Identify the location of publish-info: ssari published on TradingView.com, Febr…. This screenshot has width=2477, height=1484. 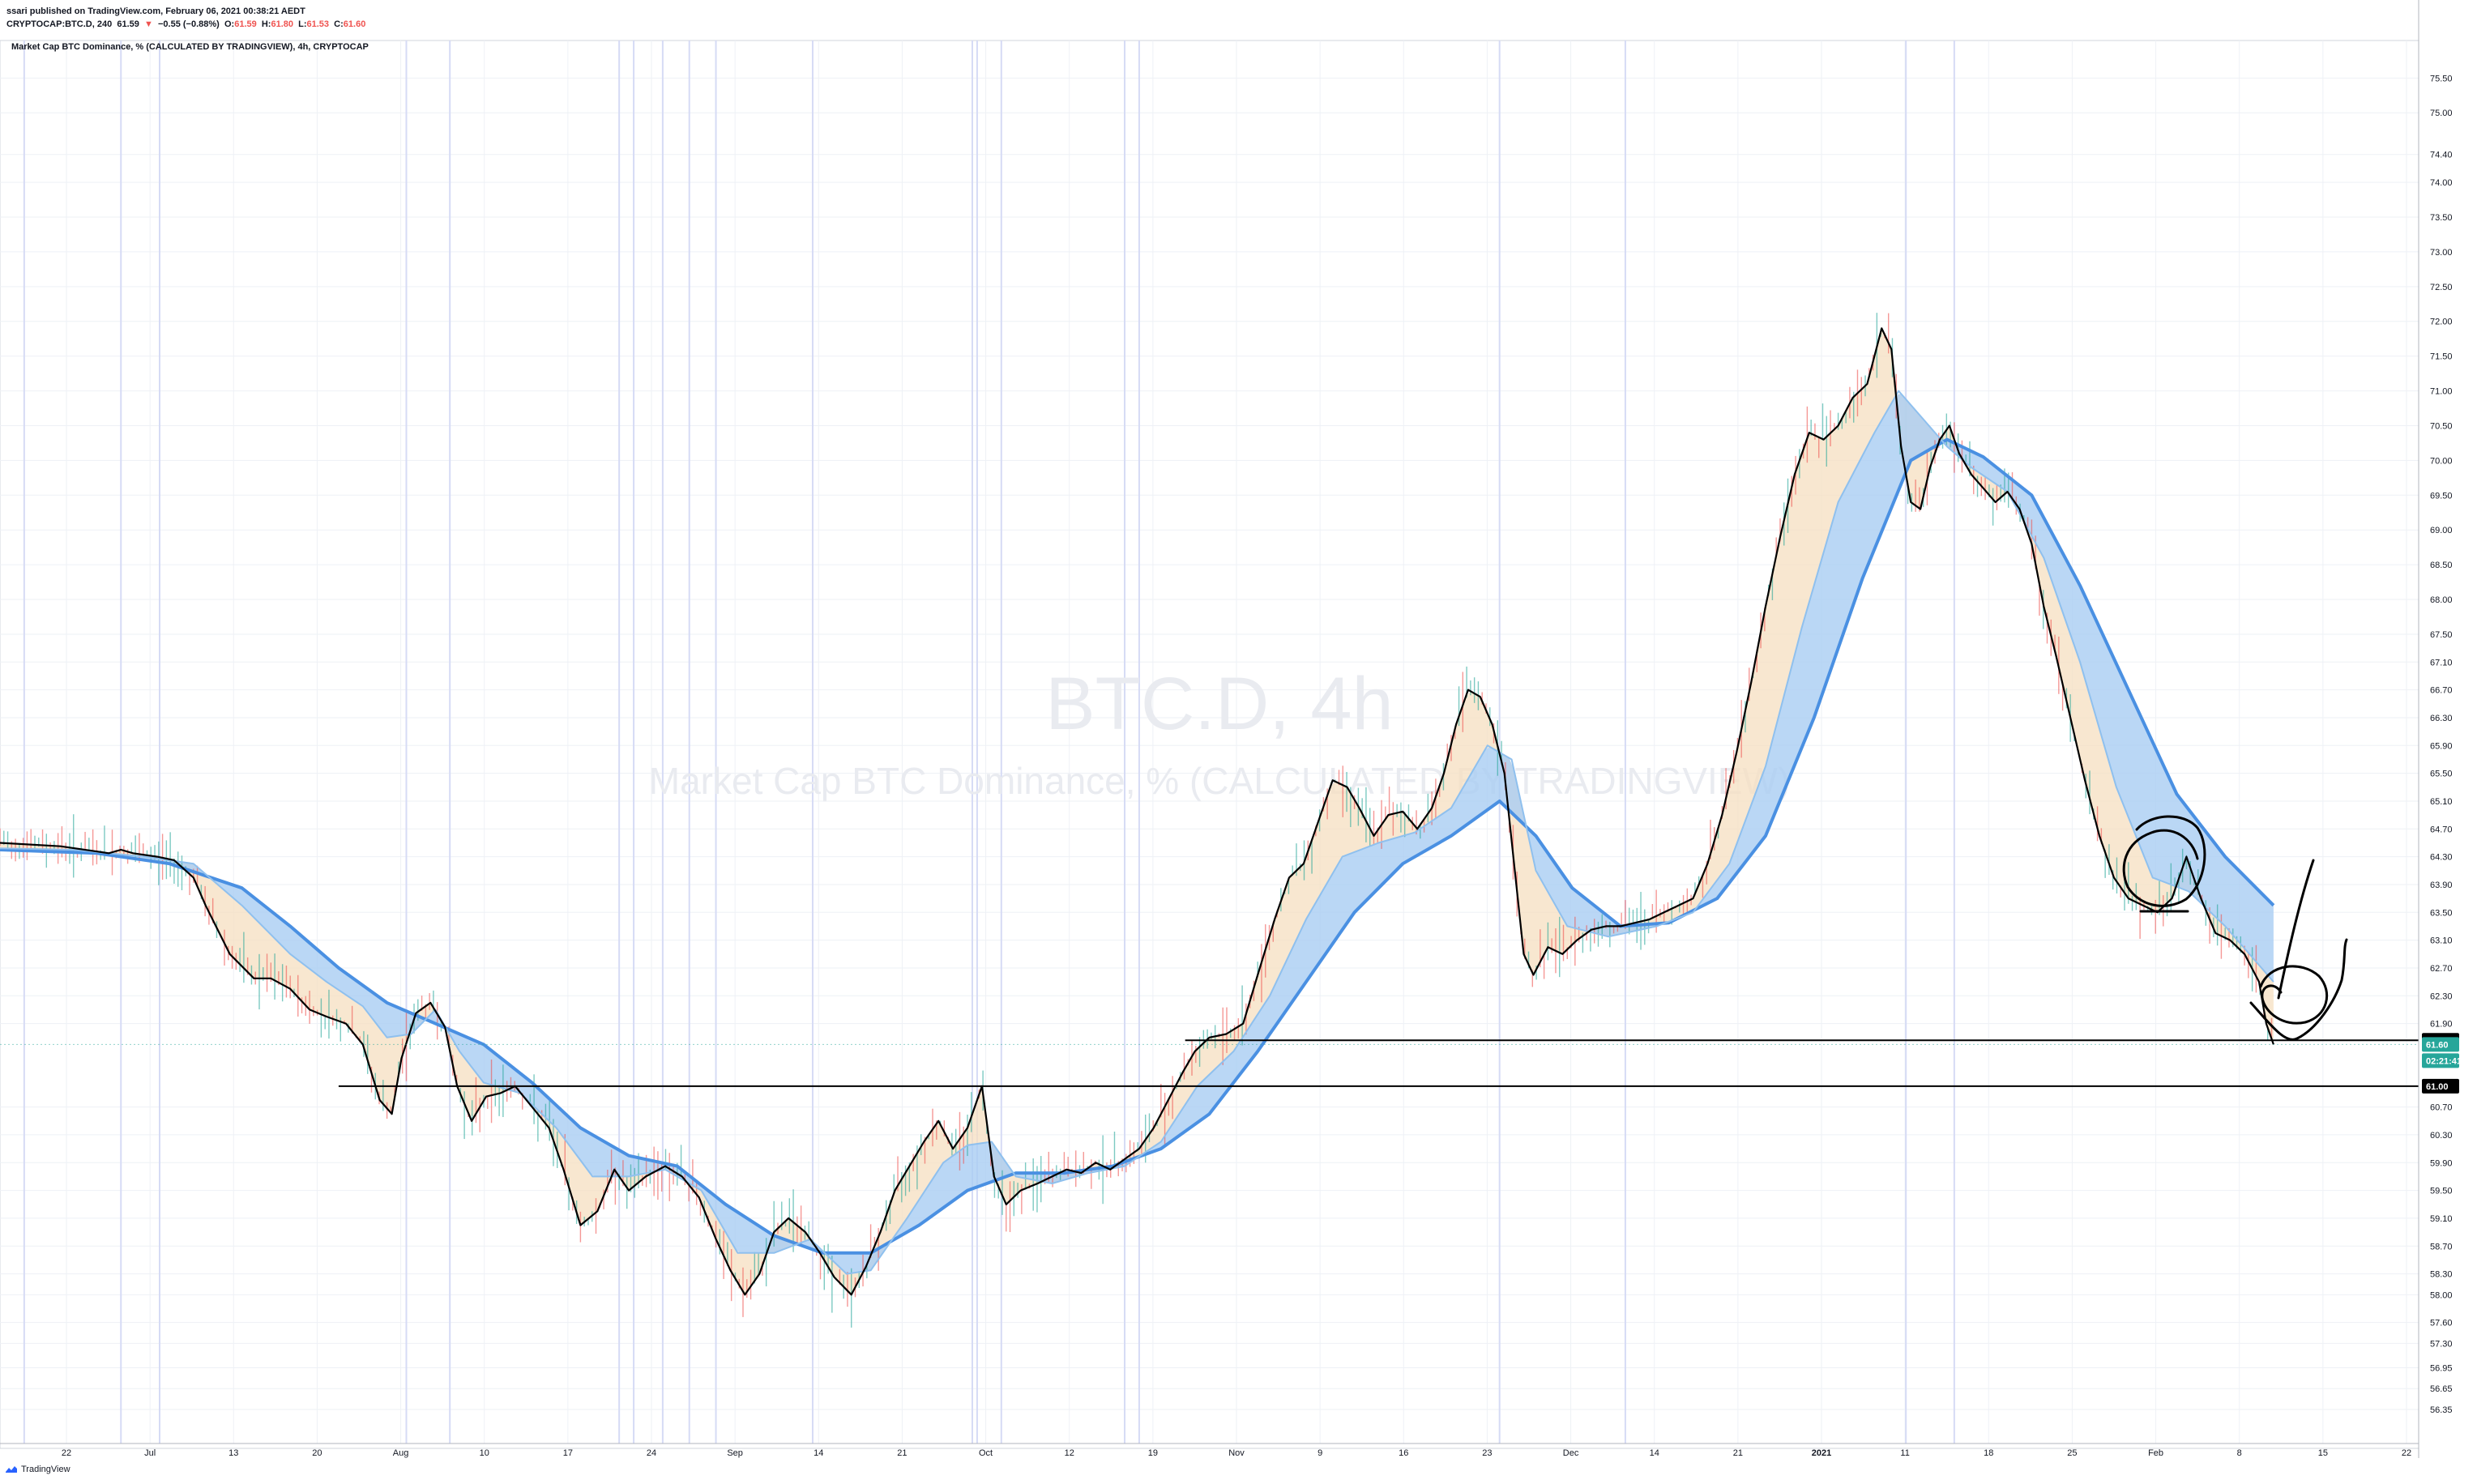
(155, 11).